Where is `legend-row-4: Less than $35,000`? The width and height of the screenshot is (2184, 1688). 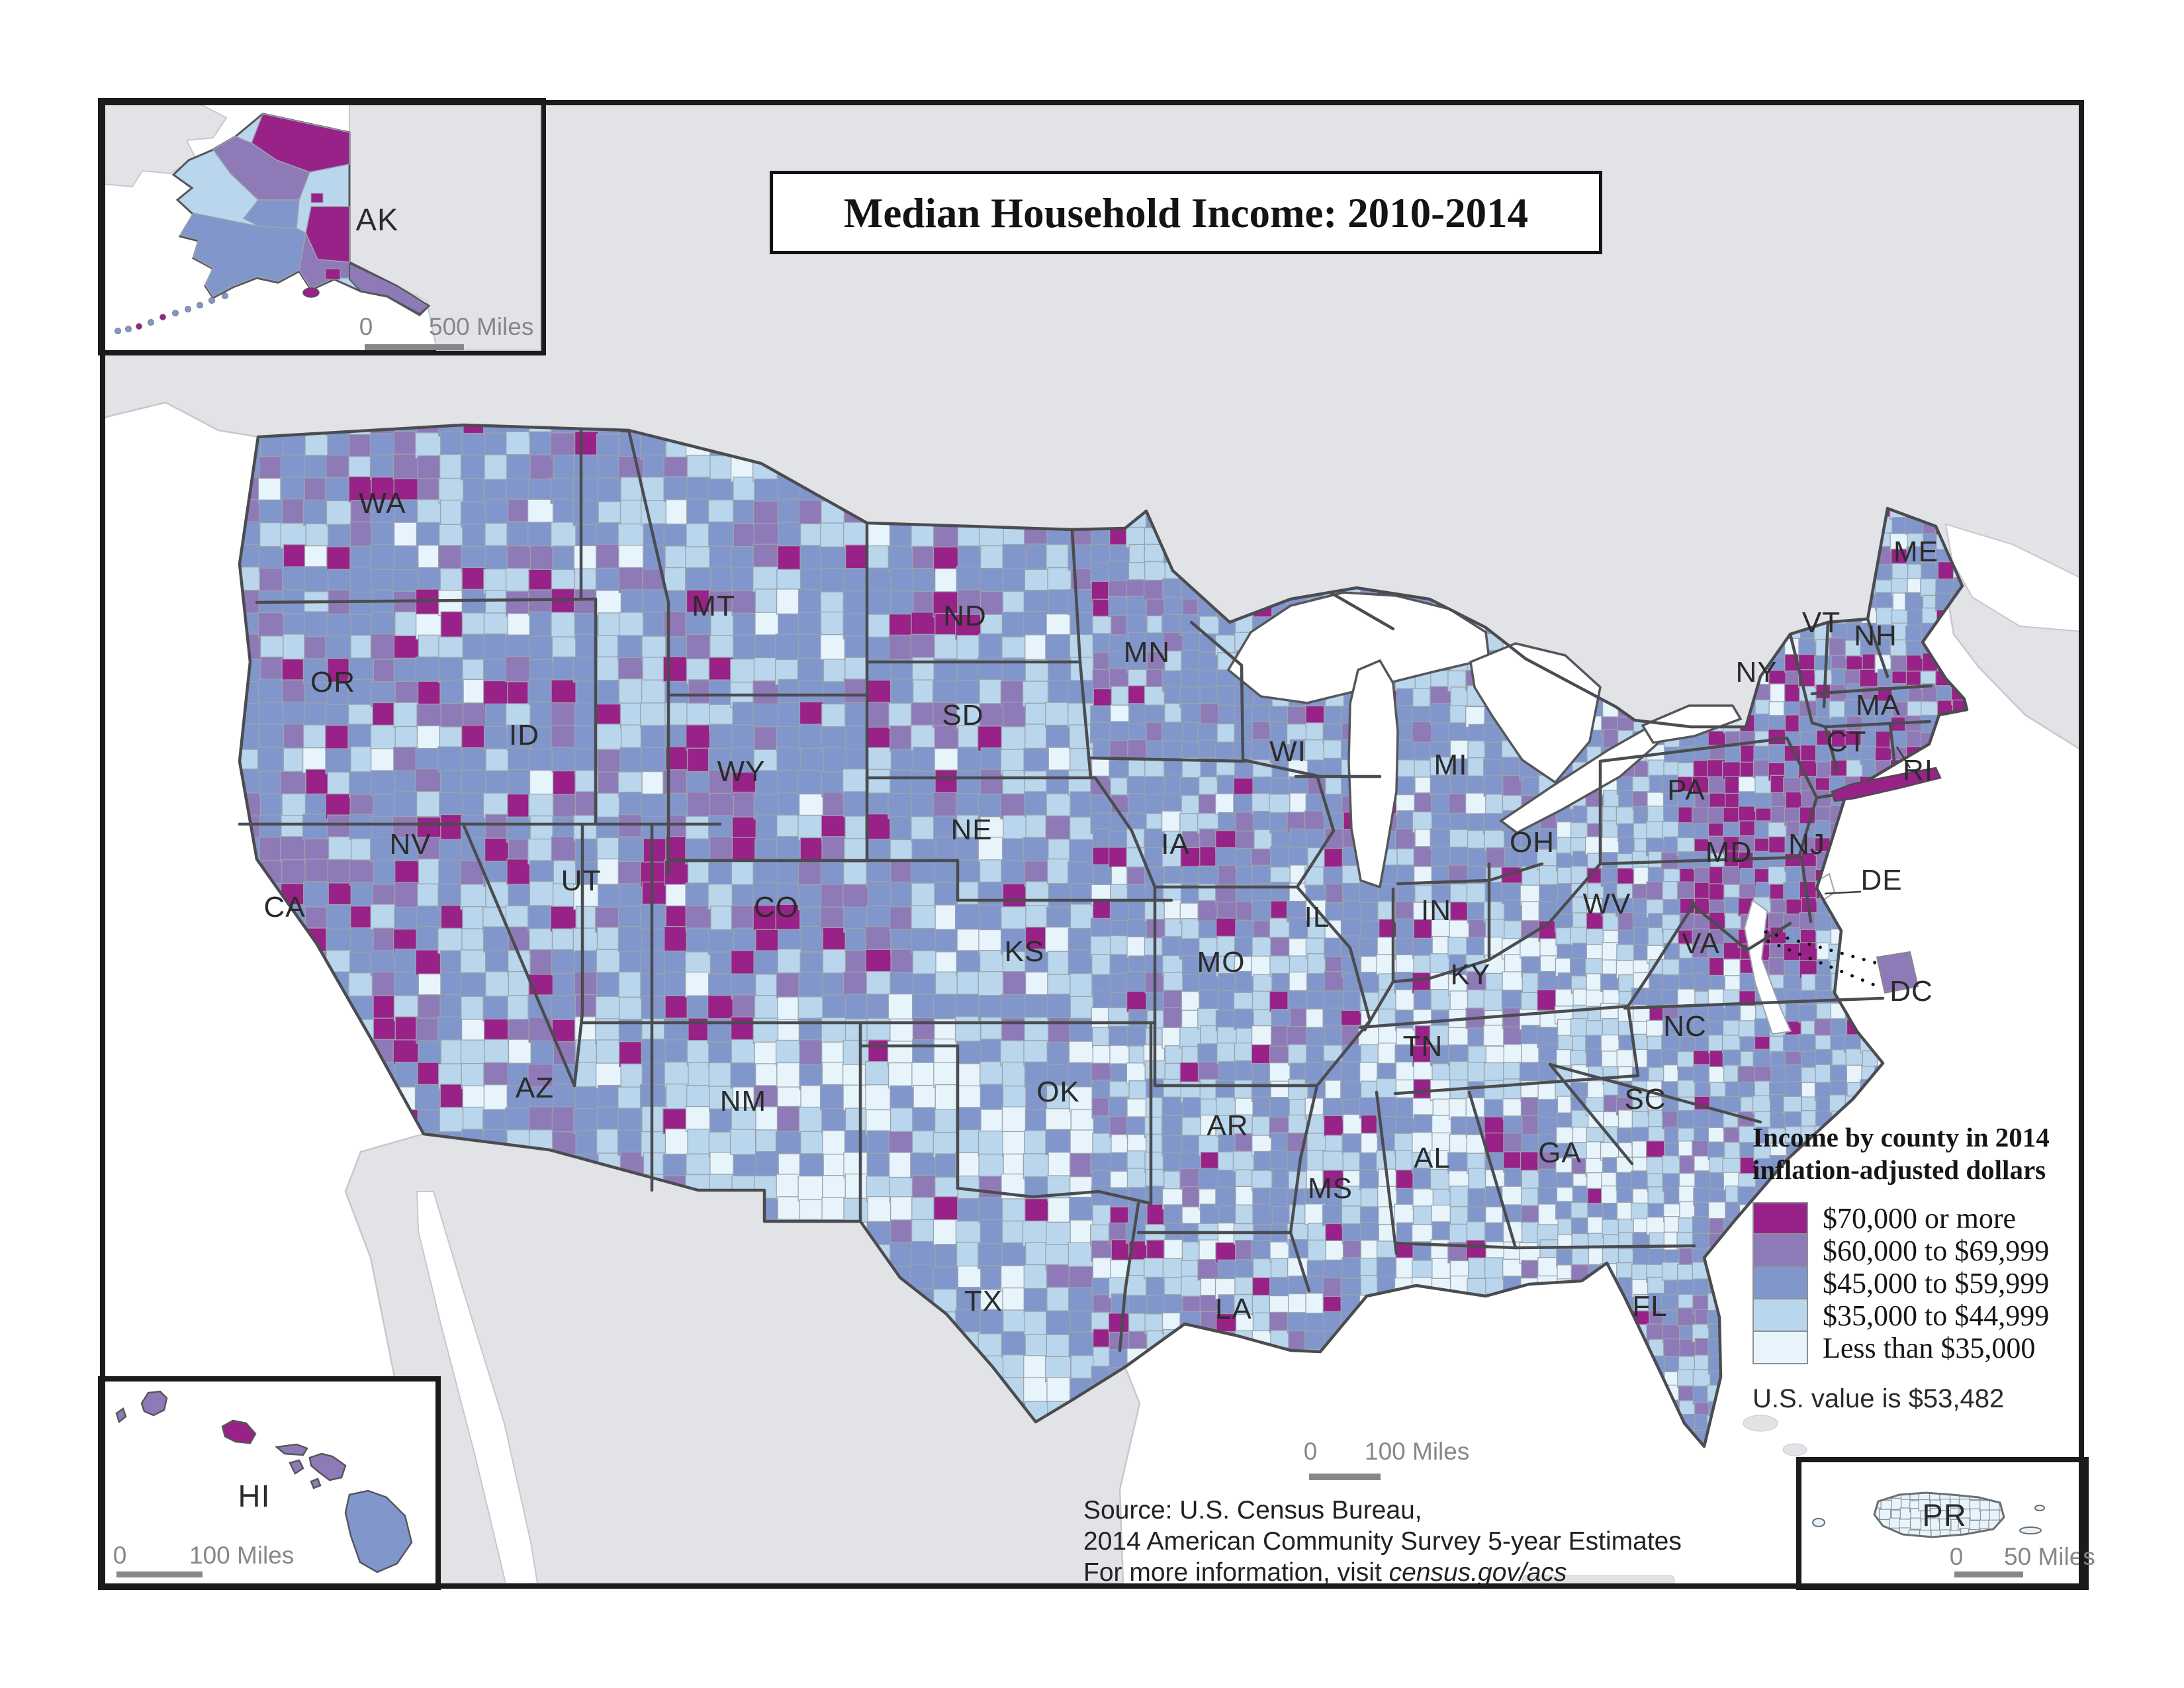
legend-row-4: Less than $35,000 is located at coordinates (1925, 1348).